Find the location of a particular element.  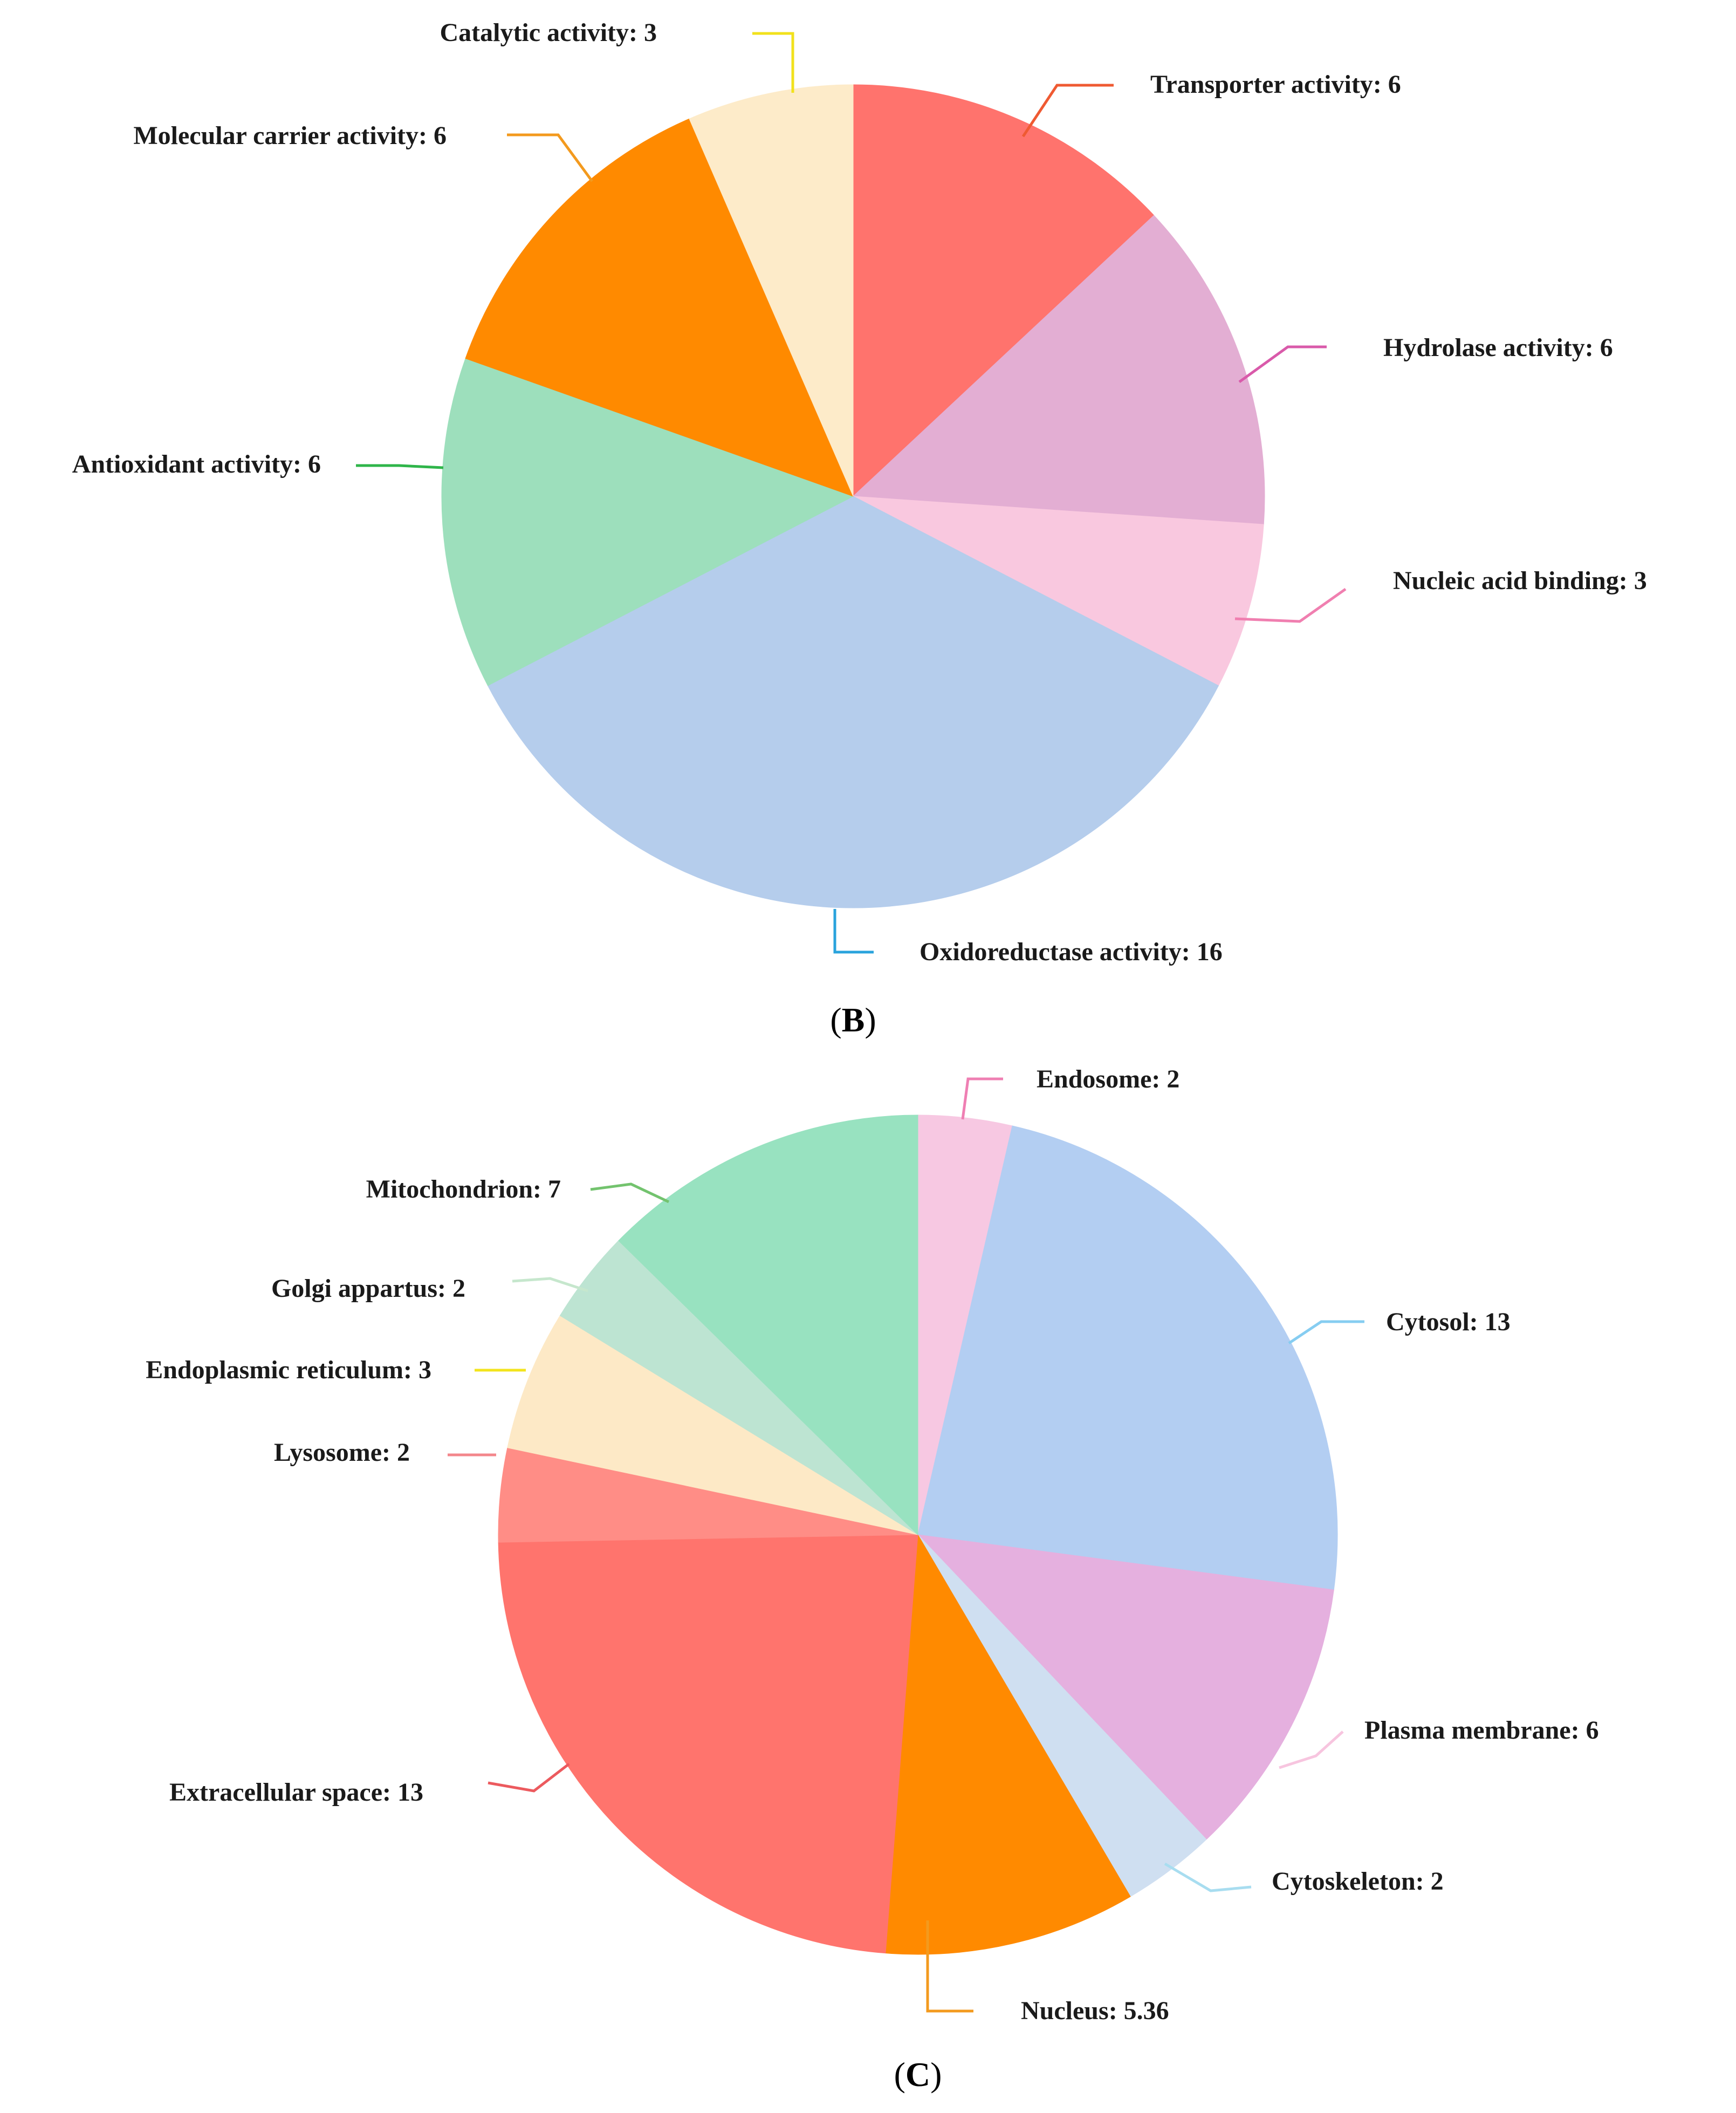

pie-slice-catalytic-activity is located at coordinates (771, 290).